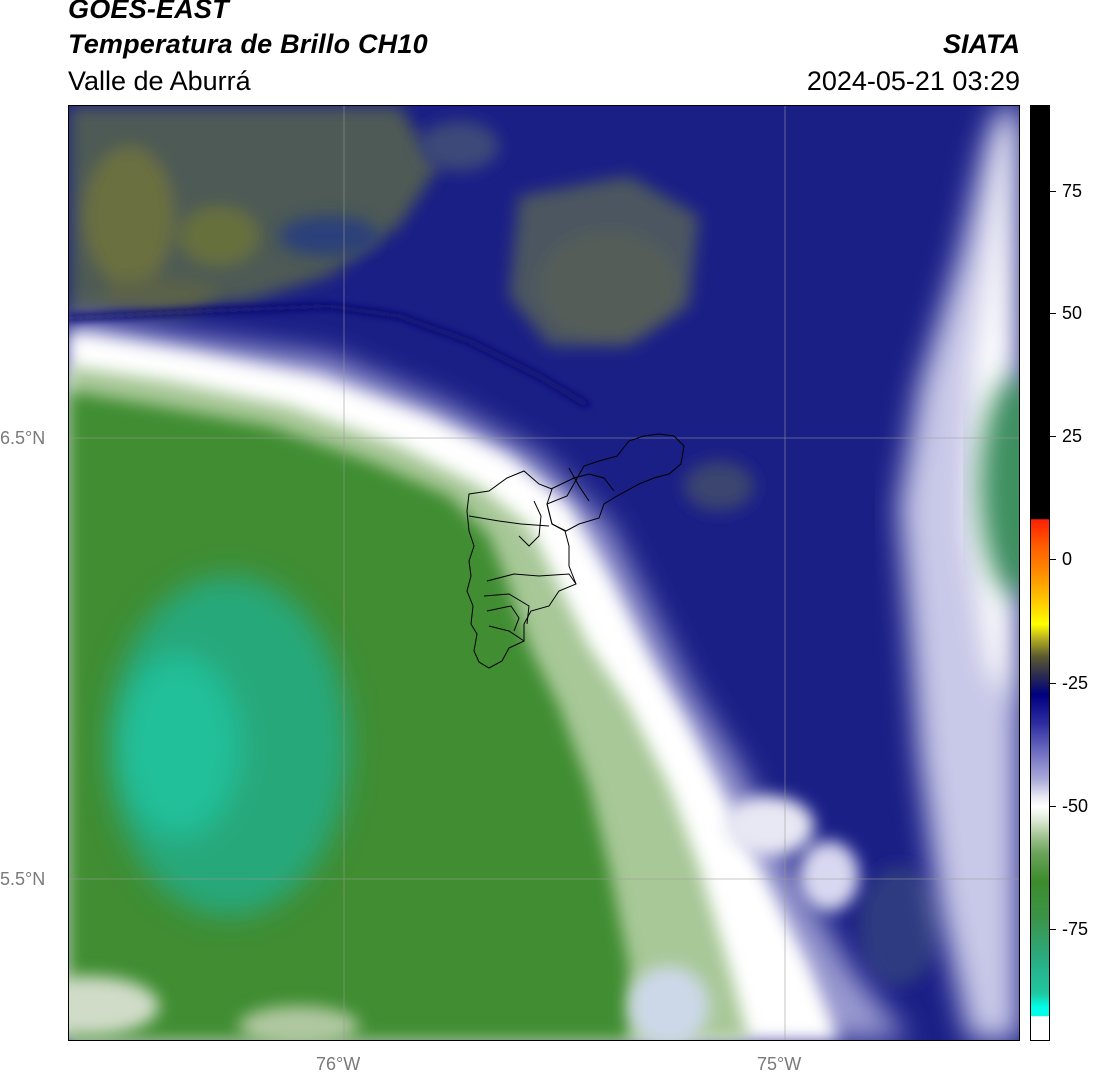 The width and height of the screenshot is (1094, 1078). What do you see at coordinates (338, 1064) in the screenshot?
I see `lon-label-76w: 76°W` at bounding box center [338, 1064].